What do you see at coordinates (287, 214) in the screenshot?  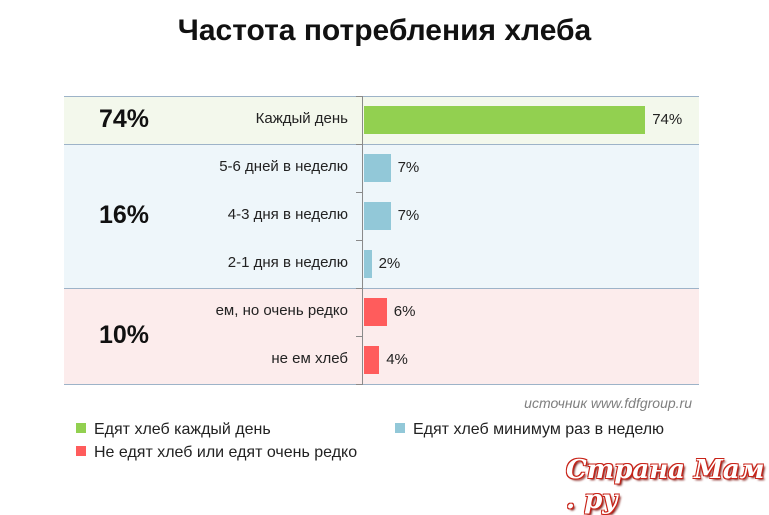 I see `category-label: 4-3 дня в неделю` at bounding box center [287, 214].